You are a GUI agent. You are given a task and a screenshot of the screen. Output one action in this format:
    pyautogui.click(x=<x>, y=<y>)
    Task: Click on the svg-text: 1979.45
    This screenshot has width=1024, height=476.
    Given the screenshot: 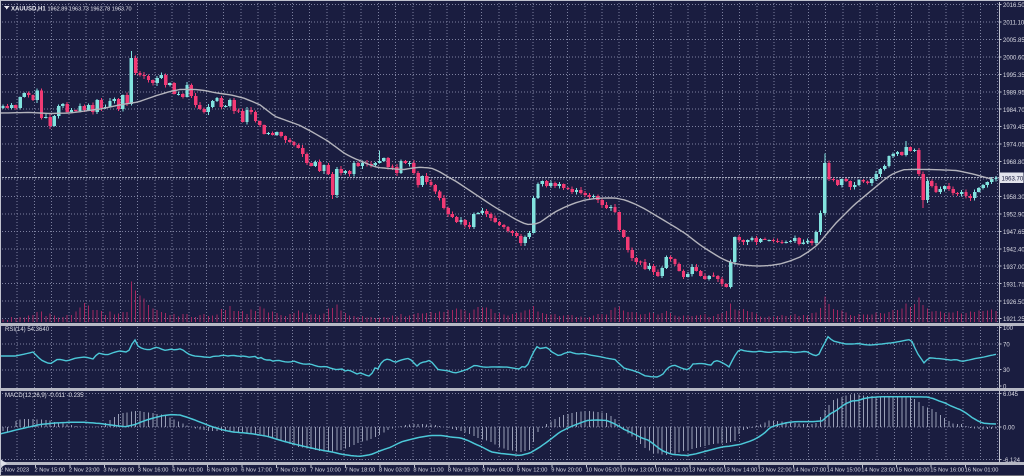 What is the action you would take?
    pyautogui.click(x=1013, y=128)
    